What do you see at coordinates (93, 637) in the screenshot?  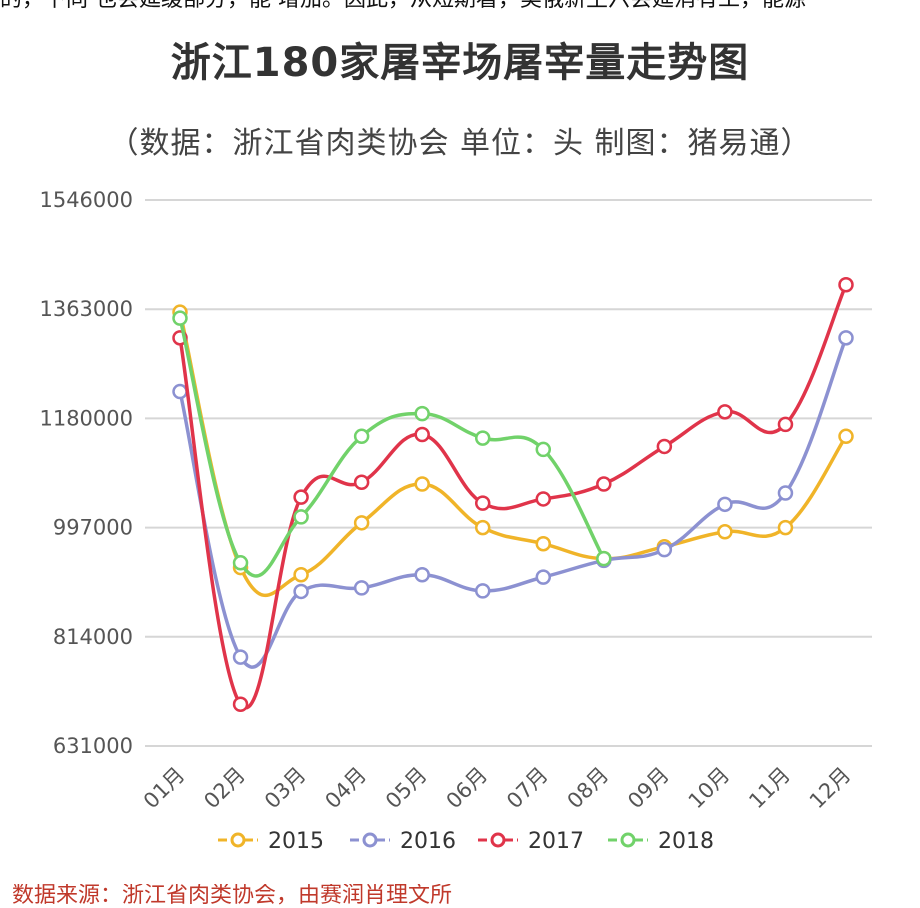 I see `y-tick-label: 814000` at bounding box center [93, 637].